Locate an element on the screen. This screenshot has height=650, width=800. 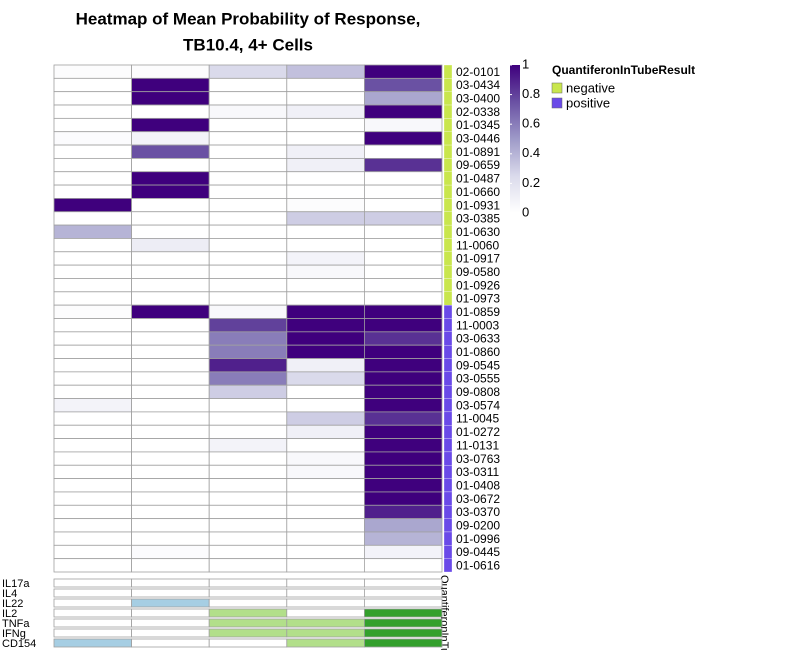
chart-title: TB10.4, 4+ Cells is located at coordinates (248, 44).